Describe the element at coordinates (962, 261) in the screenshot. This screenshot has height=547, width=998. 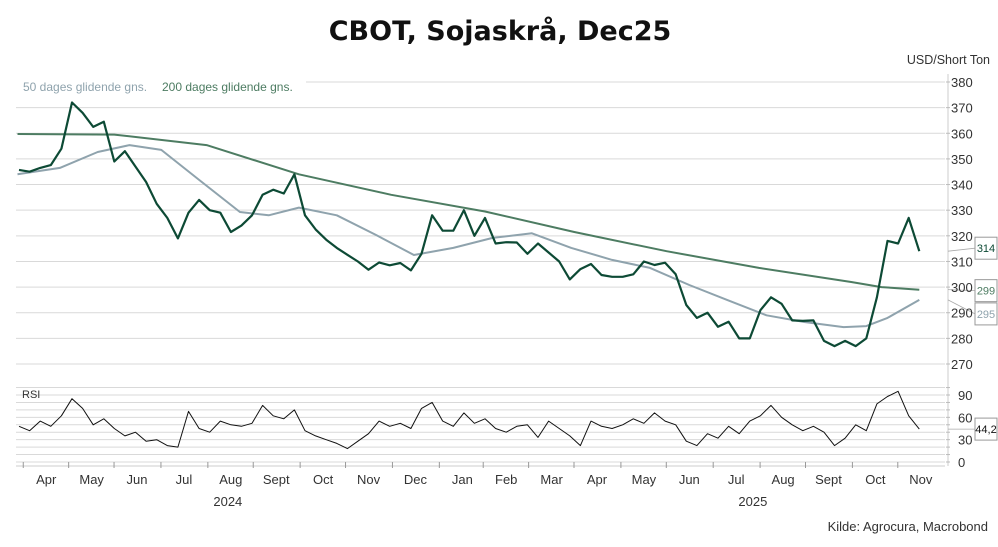
I see `y-tick-label: 310` at that location.